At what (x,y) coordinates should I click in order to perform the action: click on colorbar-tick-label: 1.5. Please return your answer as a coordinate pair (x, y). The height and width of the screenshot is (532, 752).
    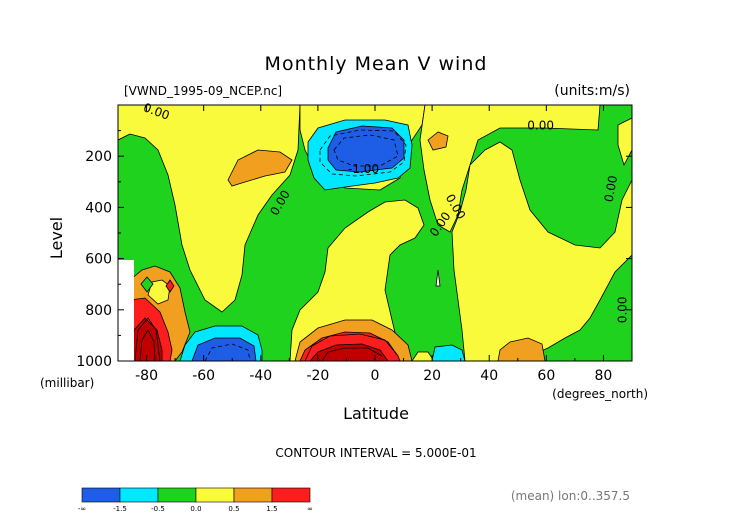
    Looking at the image, I should click on (271, 509).